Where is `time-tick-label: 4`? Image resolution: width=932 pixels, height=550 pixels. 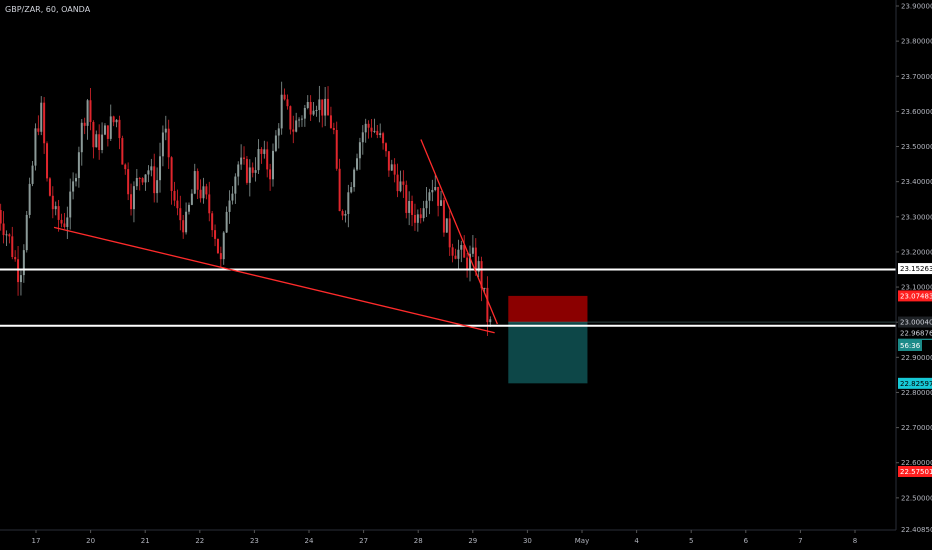
time-tick-label: 4 is located at coordinates (636, 541).